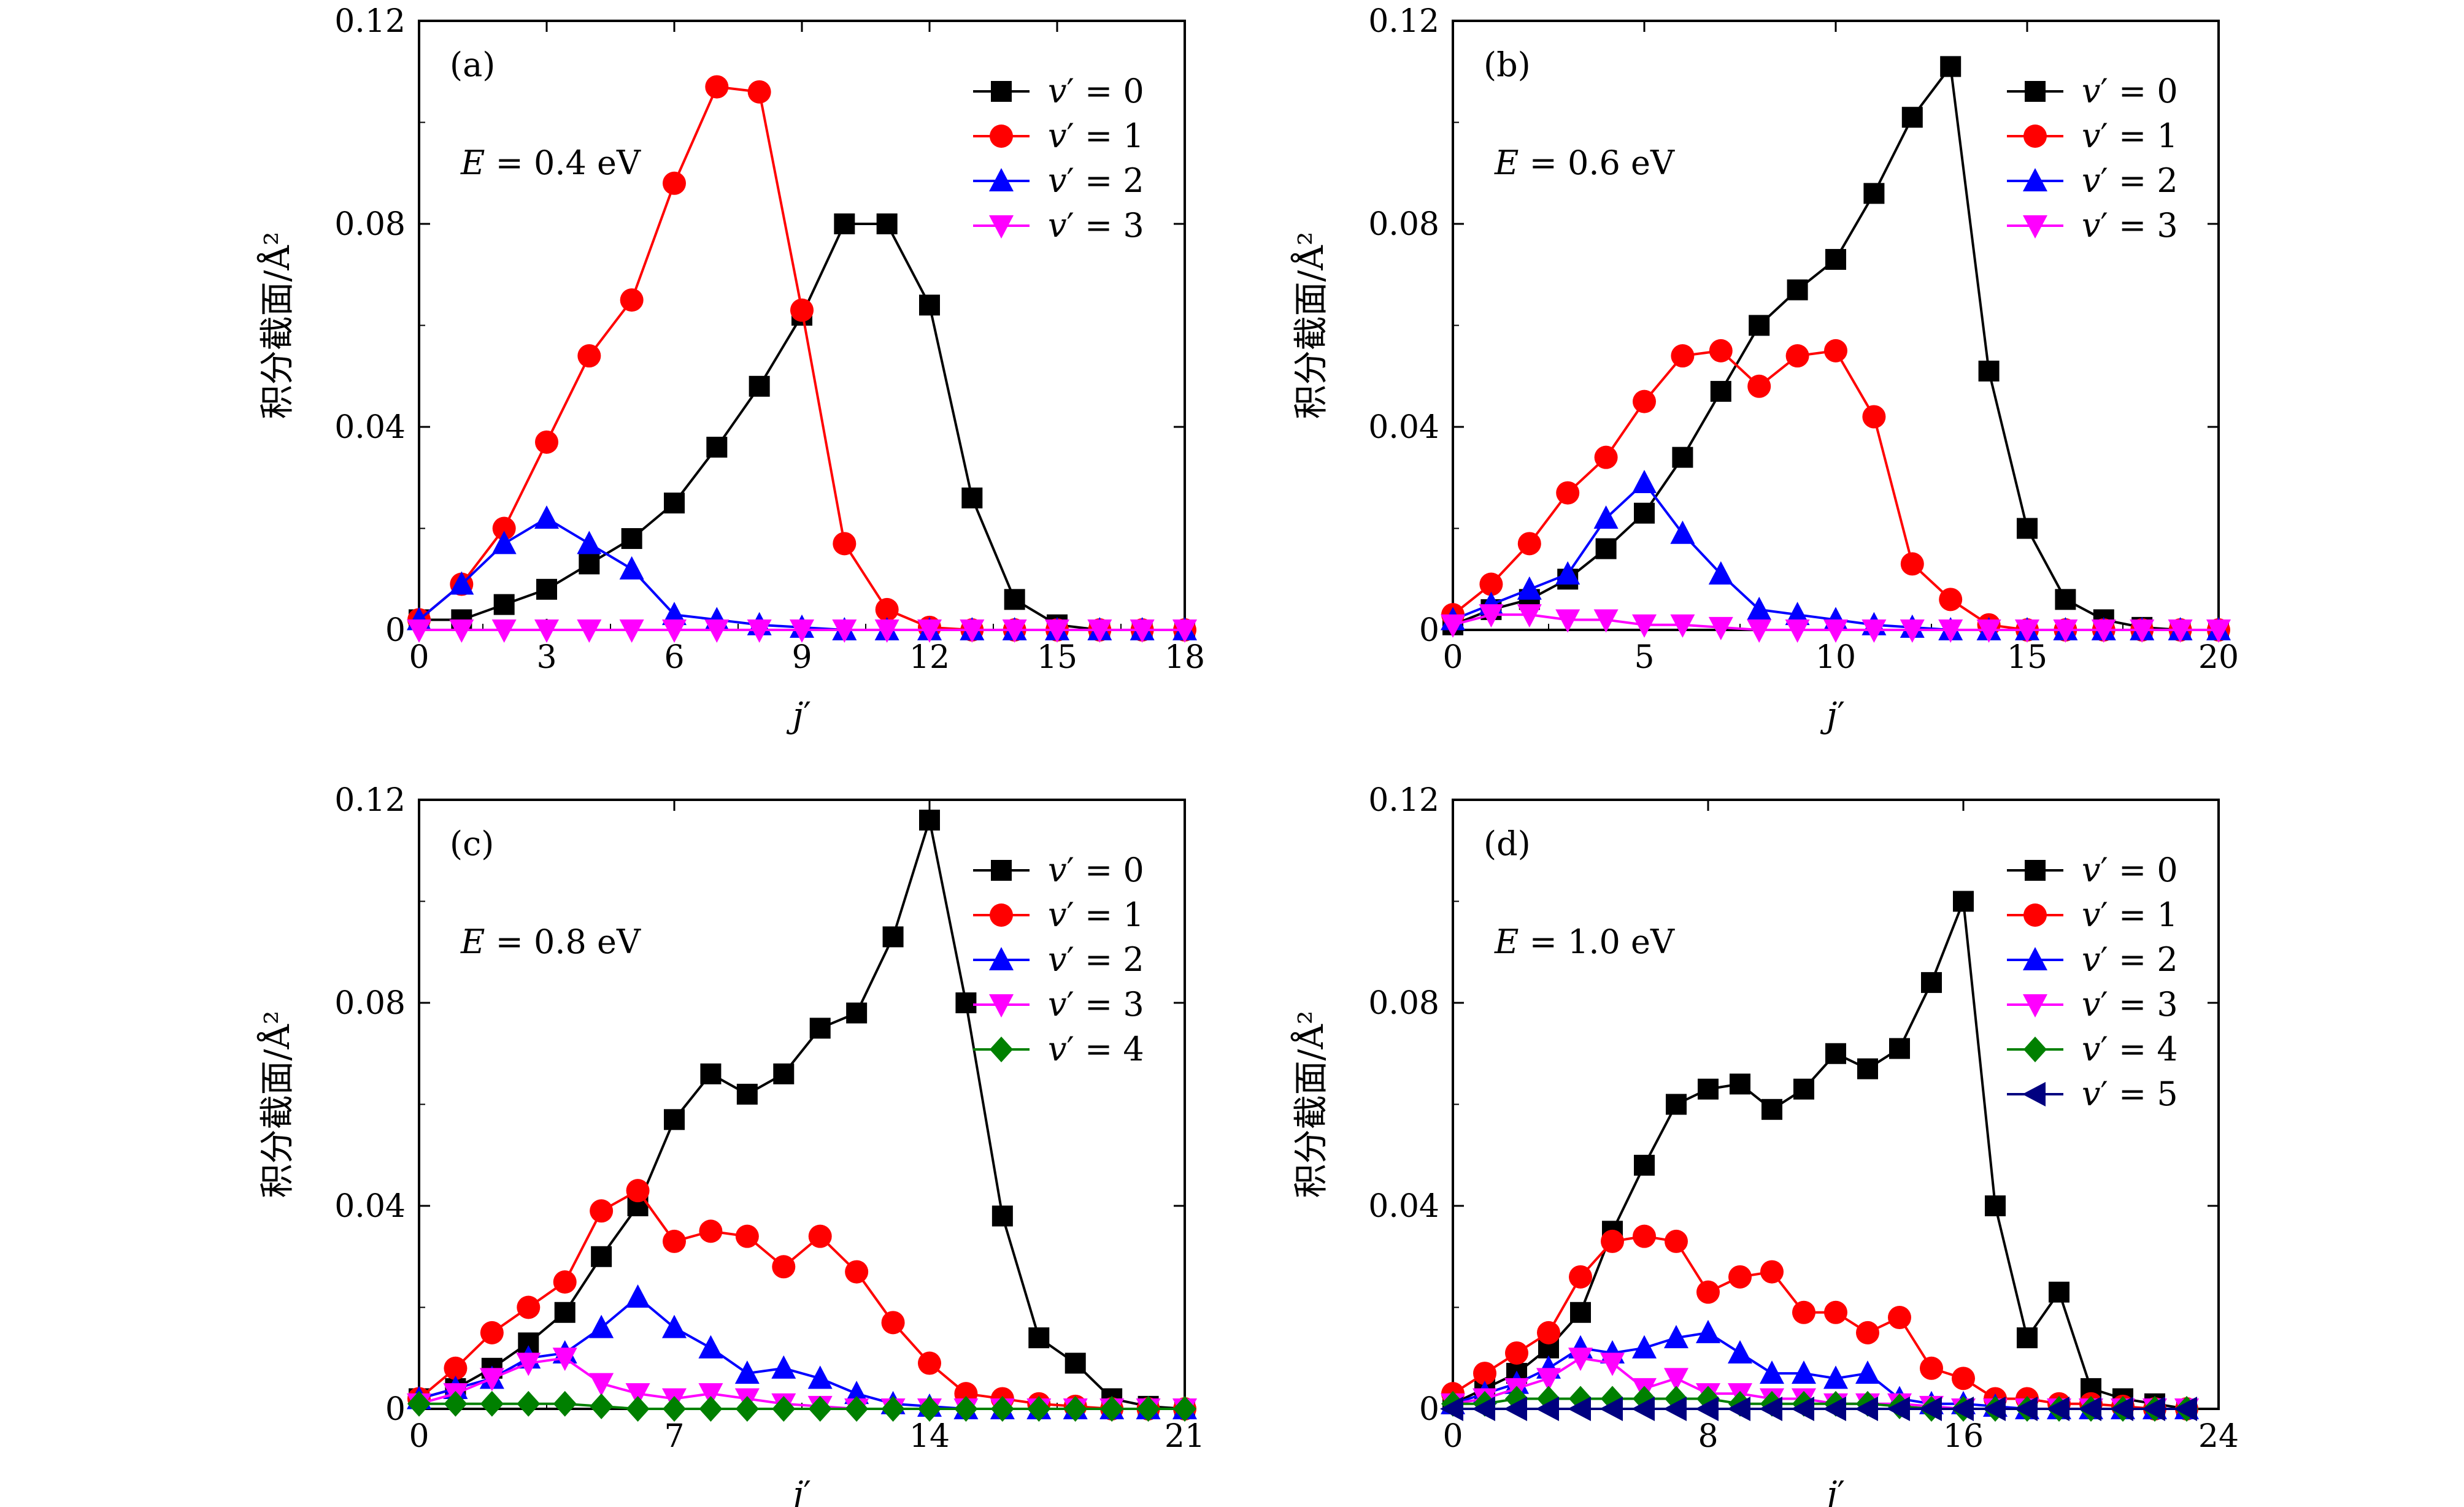 The height and width of the screenshot is (1507, 2464). Describe the element at coordinates (1708, 1436) in the screenshot. I see `x-tick-label: 8` at that location.